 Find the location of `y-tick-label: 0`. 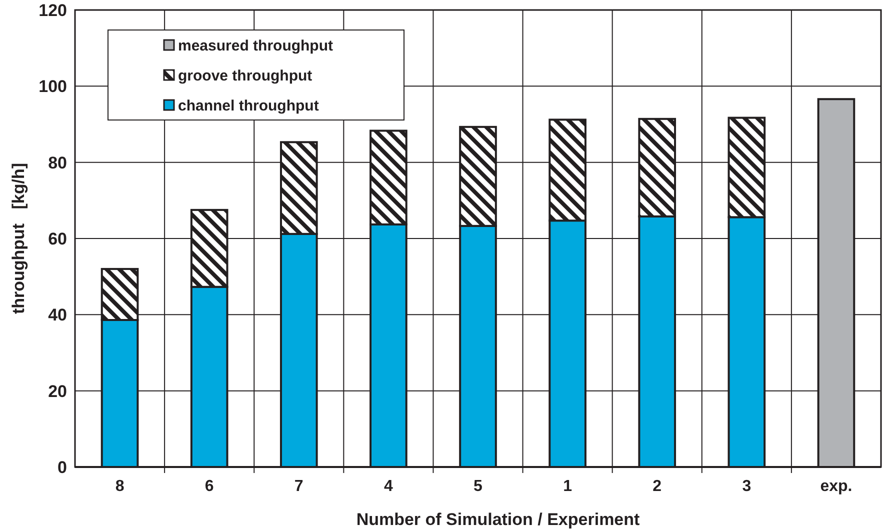

y-tick-label: 0 is located at coordinates (62, 467).